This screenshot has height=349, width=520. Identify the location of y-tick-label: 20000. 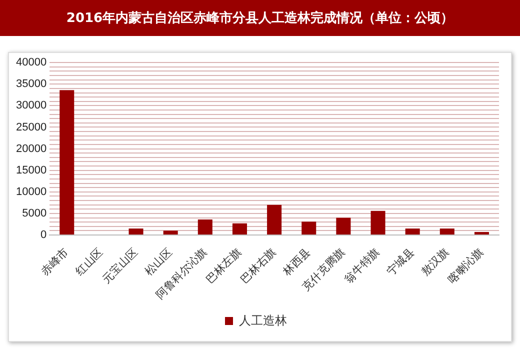
(31, 148).